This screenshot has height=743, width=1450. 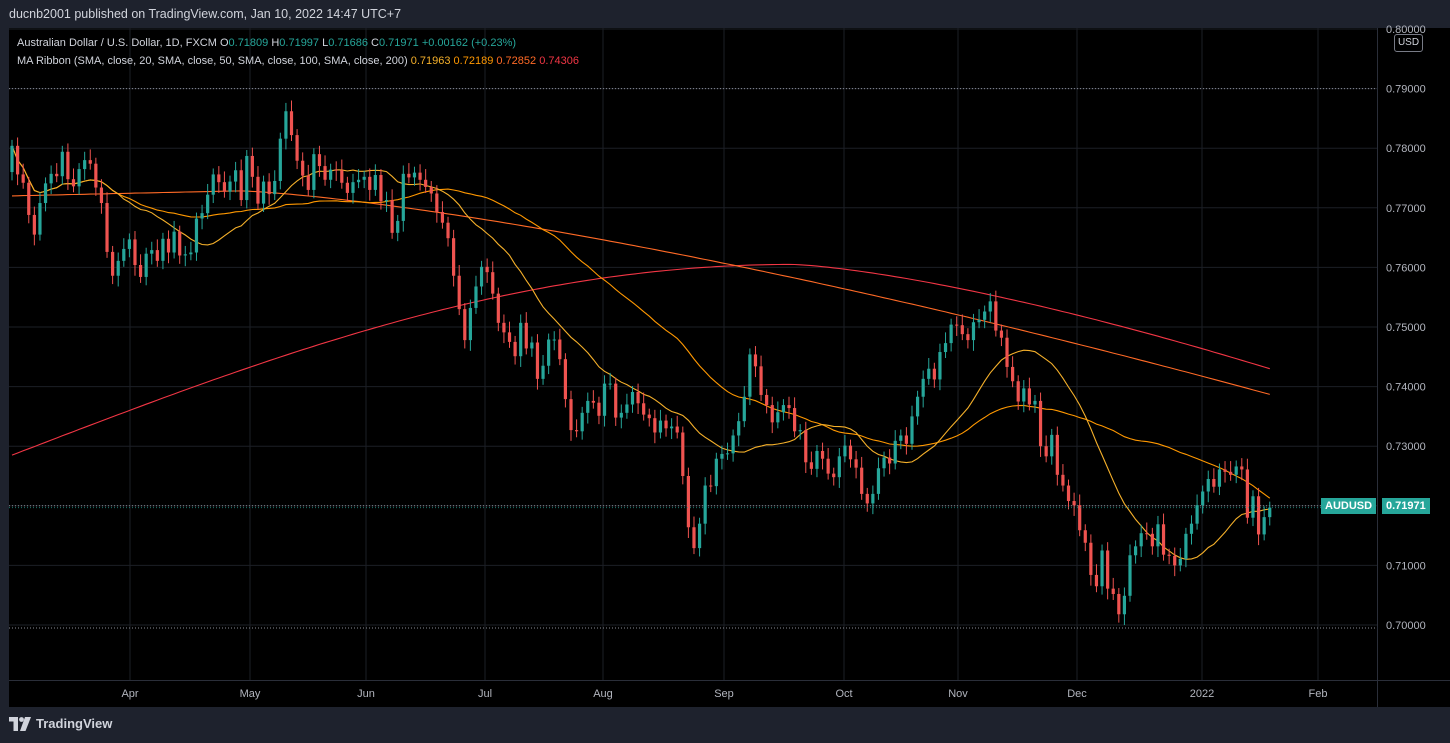 I want to click on time-tick-label: 2022, so click(x=1202, y=694).